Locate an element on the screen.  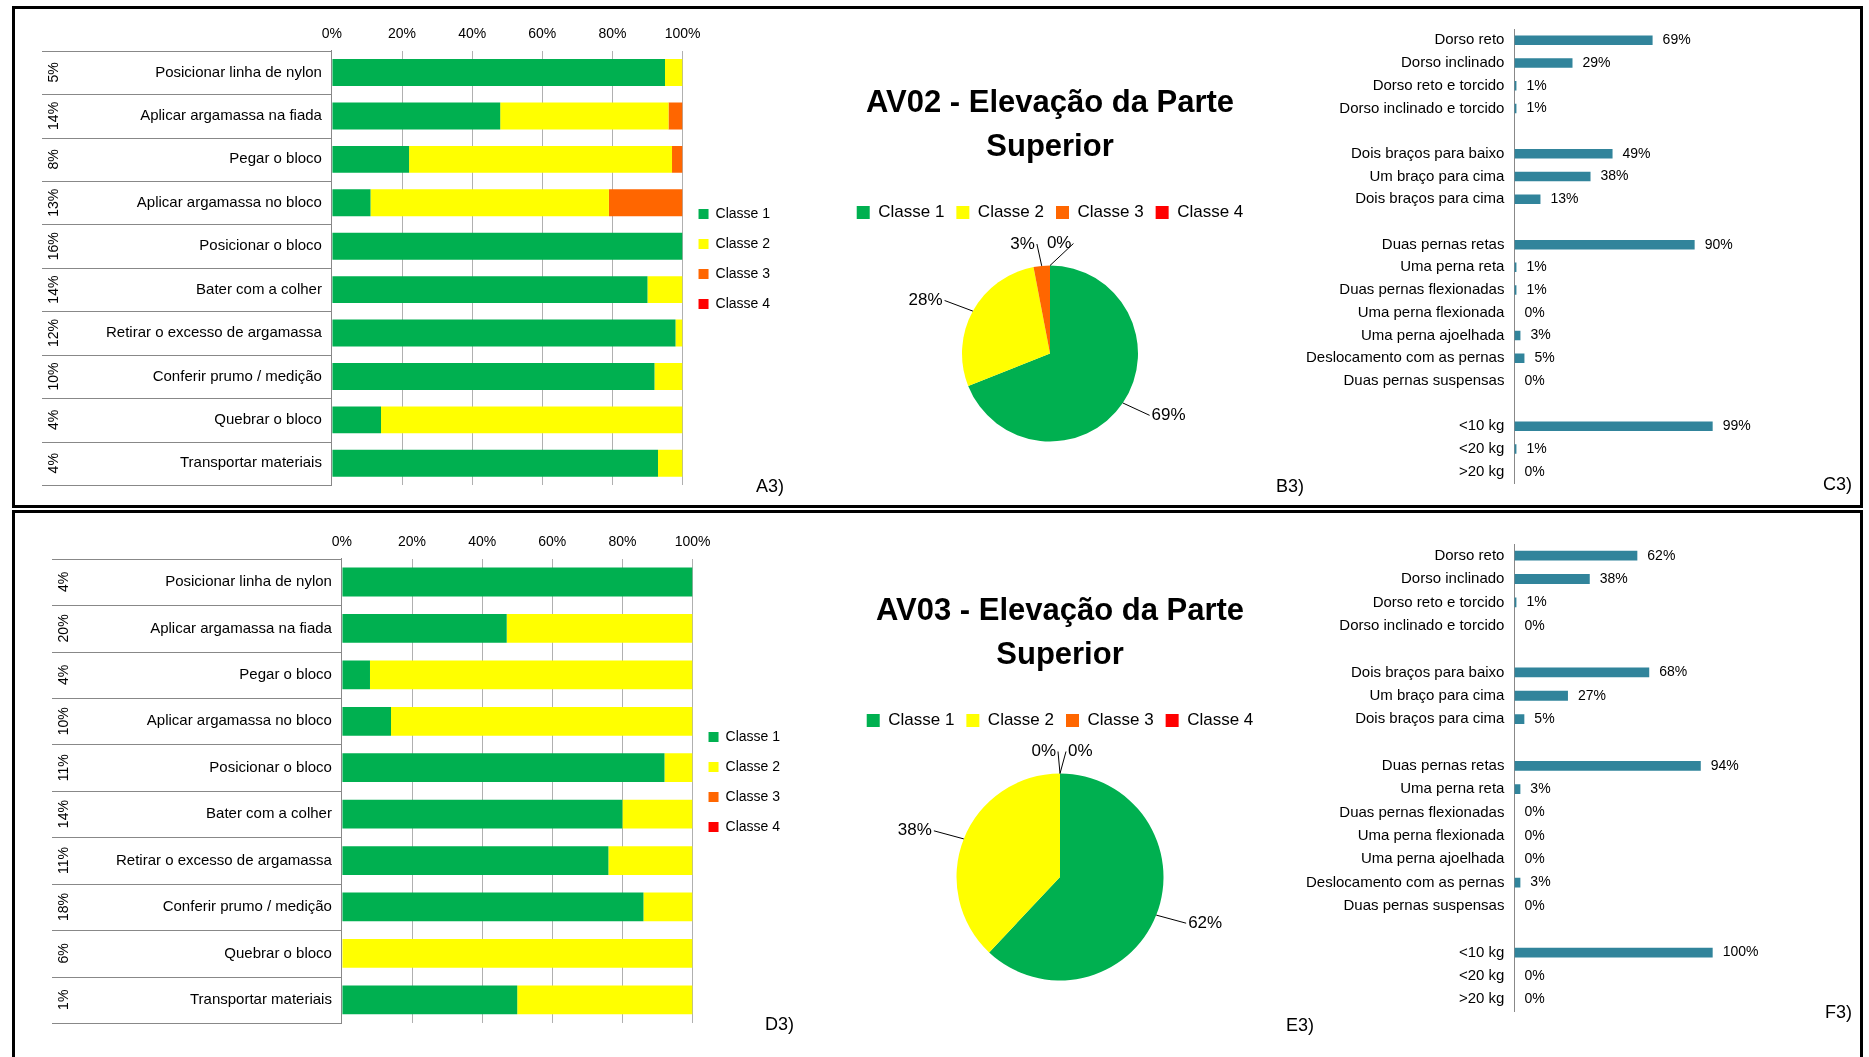
x-tick-label: 60% is located at coordinates (542, 33).